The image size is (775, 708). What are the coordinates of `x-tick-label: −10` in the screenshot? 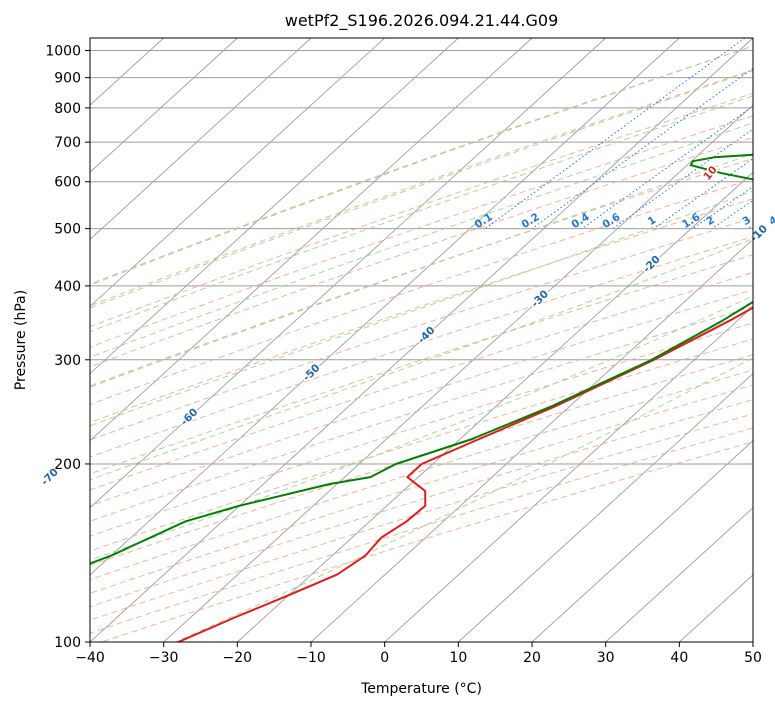 It's located at (311, 658).